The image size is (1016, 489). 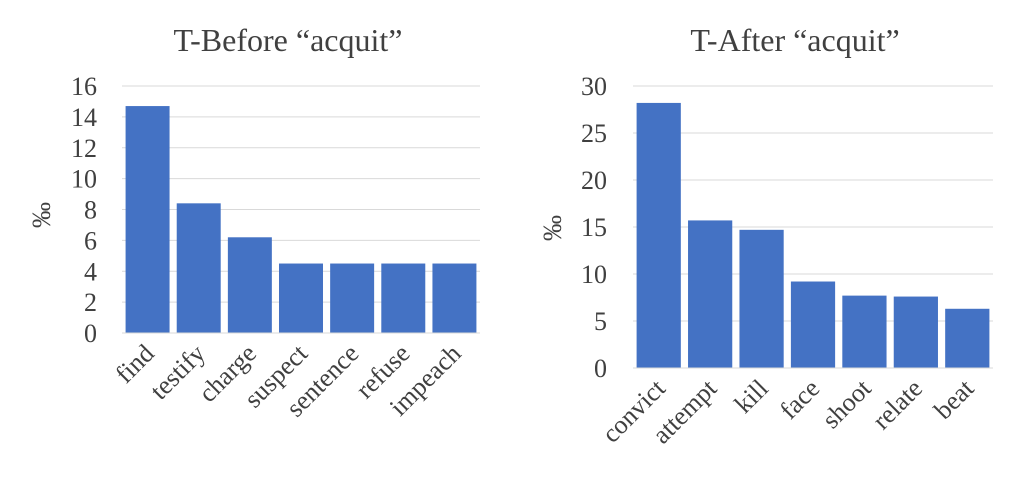 What do you see at coordinates (288, 40) in the screenshot?
I see `chart-title: T-Before “acquit”` at bounding box center [288, 40].